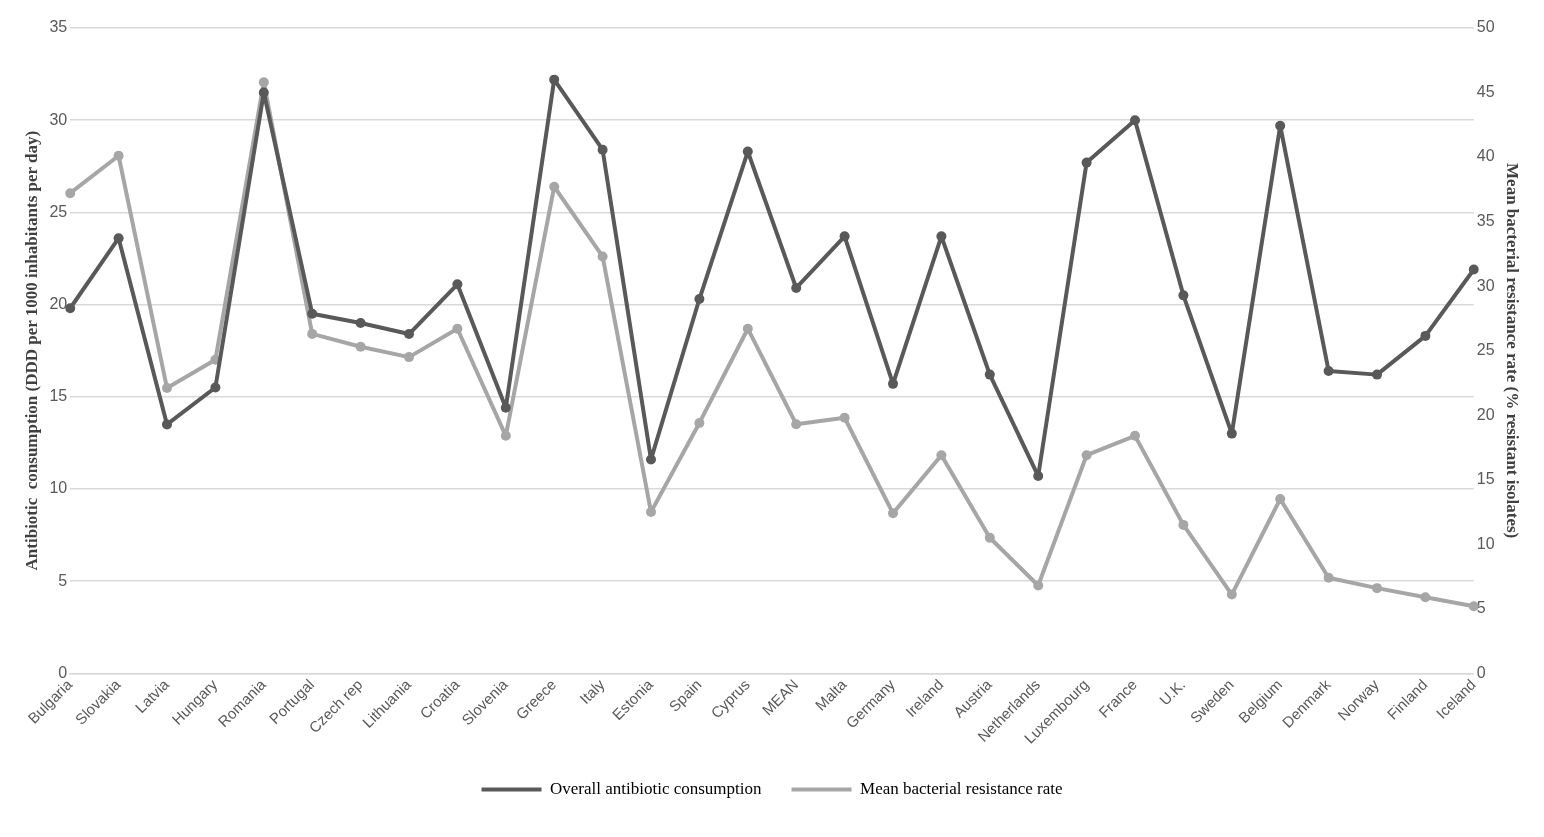 The height and width of the screenshot is (837, 1544). What do you see at coordinates (1485, 285) in the screenshot?
I see `y2-tick-label: 30` at bounding box center [1485, 285].